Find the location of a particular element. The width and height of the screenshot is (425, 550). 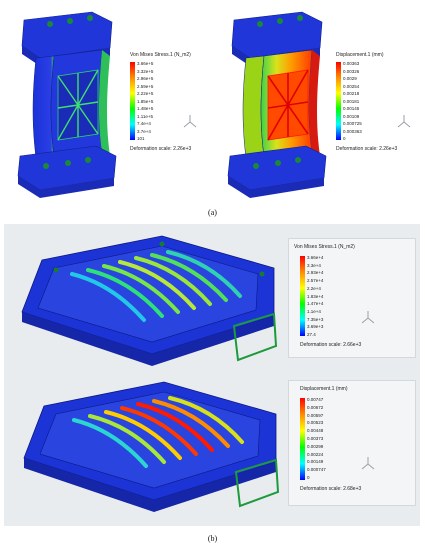

stress-tick-b-9: 3.69e+3 is located at coordinates (315, 327).